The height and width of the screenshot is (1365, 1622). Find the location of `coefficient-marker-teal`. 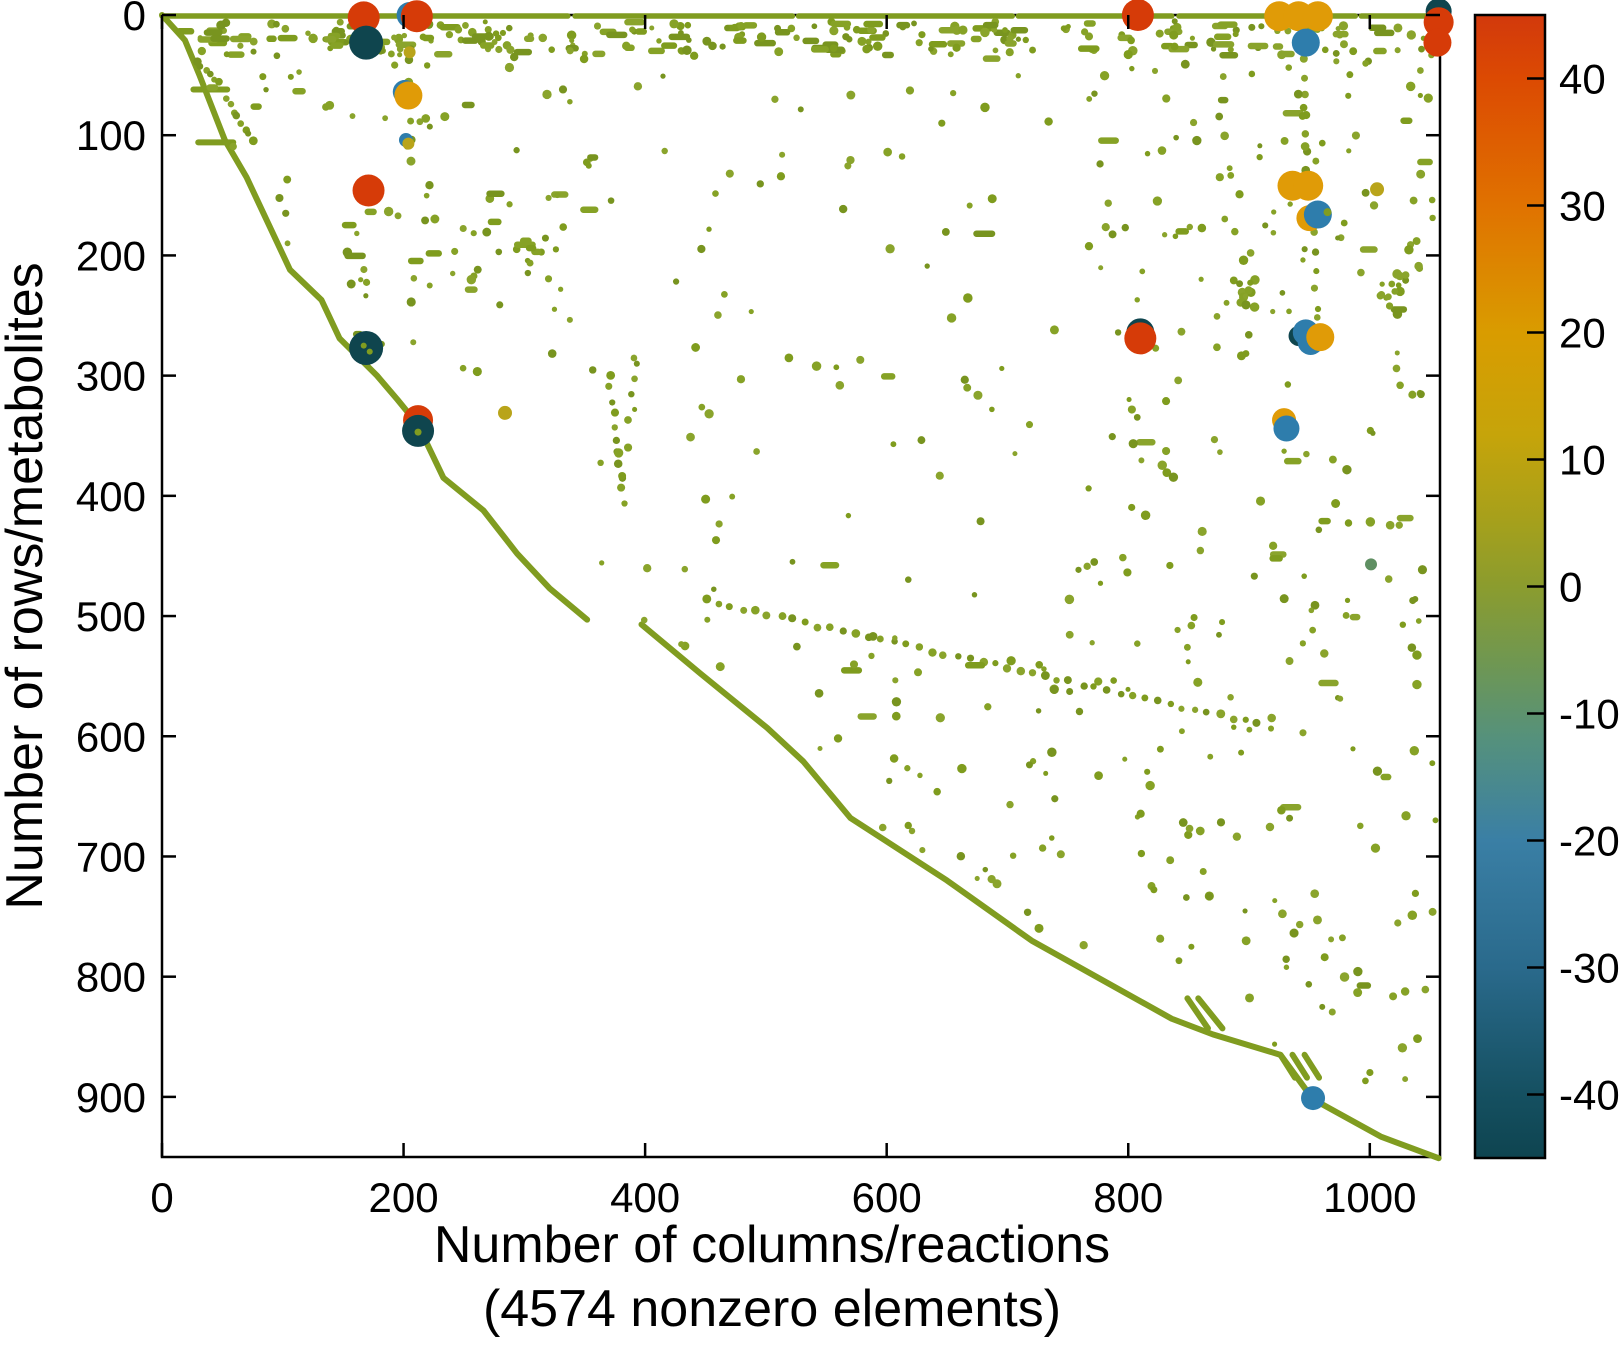

coefficient-marker-teal is located at coordinates (366, 347).